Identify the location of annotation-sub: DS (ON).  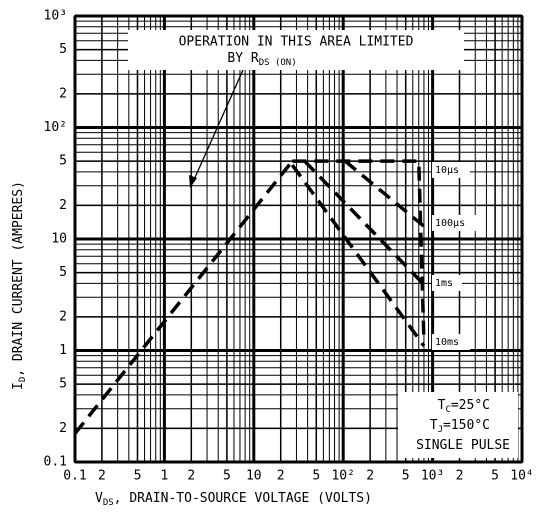
(278, 63).